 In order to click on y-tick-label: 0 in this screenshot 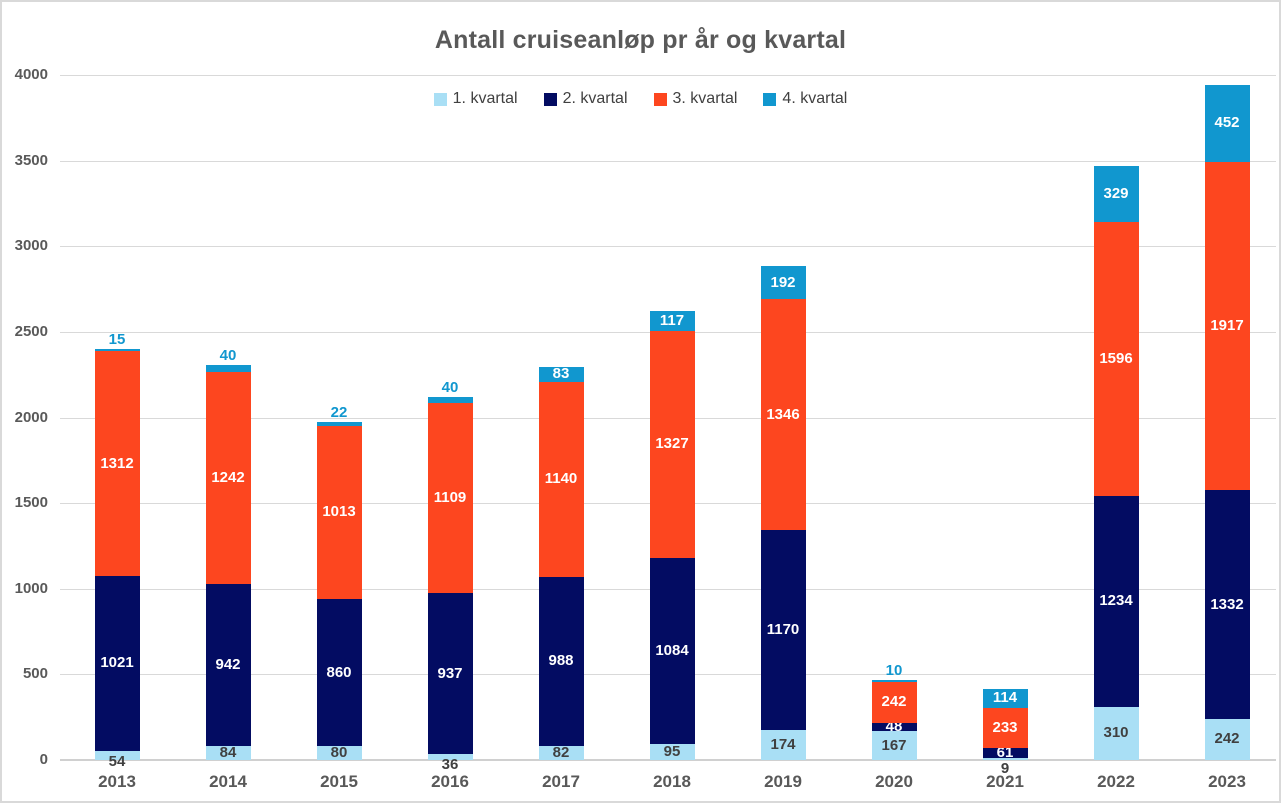, I will do `click(43, 759)`.